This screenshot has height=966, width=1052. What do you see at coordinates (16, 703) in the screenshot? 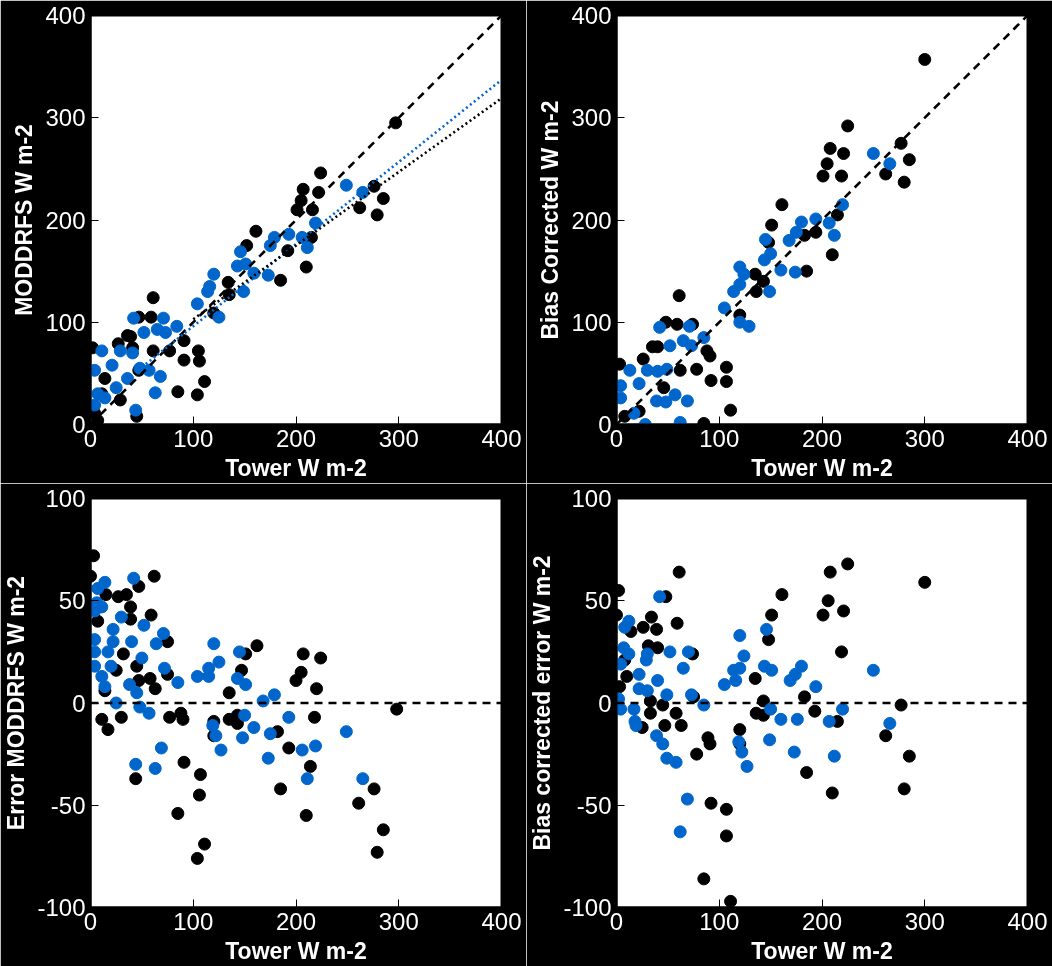
I see `y-axis-title: Error MODDRFS W m-2` at bounding box center [16, 703].